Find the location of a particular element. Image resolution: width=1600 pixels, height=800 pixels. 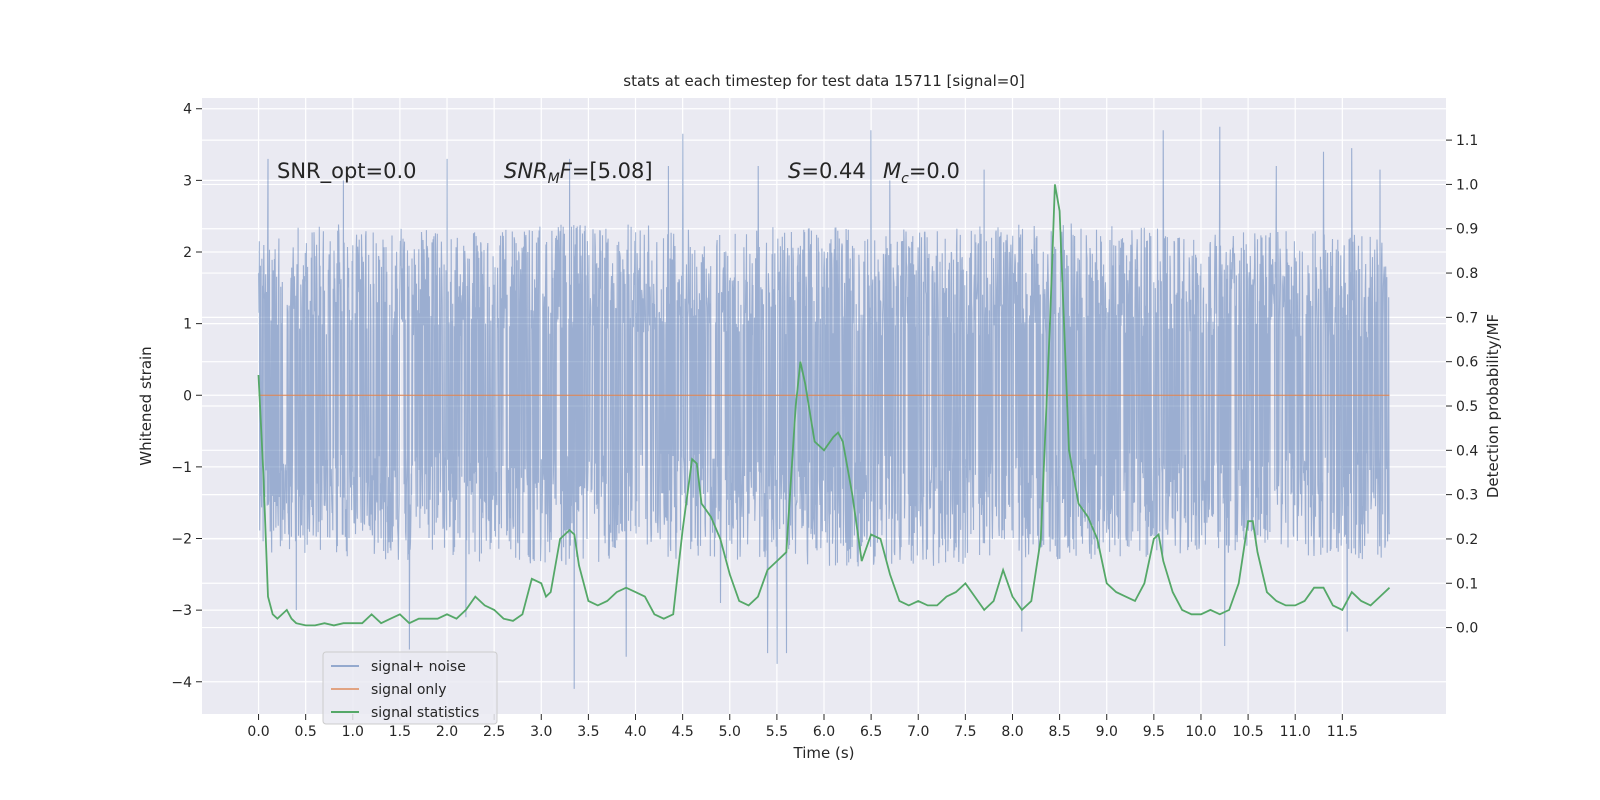

x-tick-label: 0.5 is located at coordinates (306, 732).